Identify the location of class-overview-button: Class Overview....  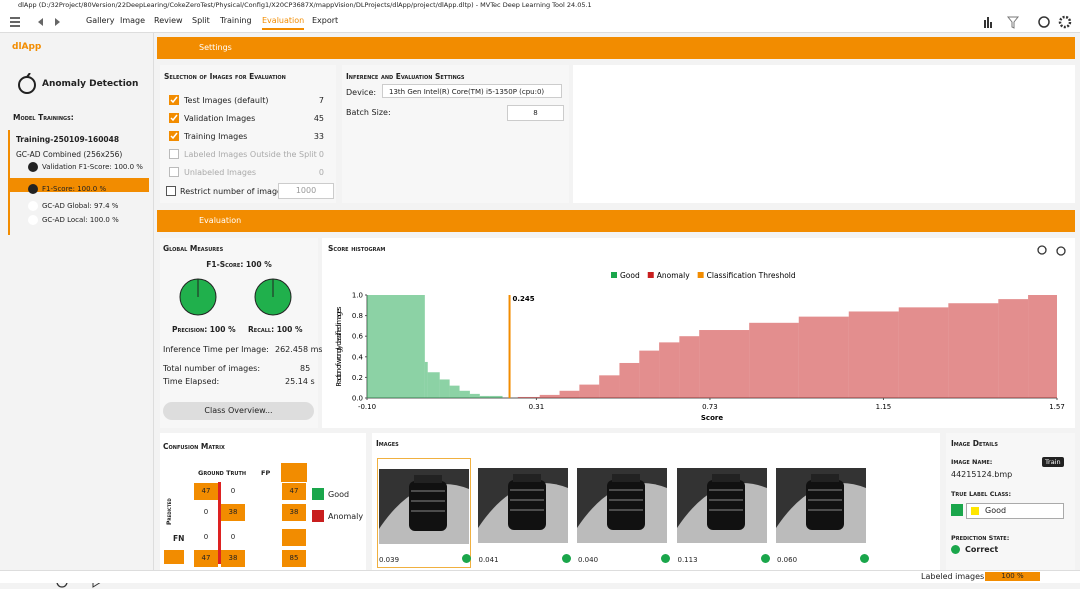
(238, 411).